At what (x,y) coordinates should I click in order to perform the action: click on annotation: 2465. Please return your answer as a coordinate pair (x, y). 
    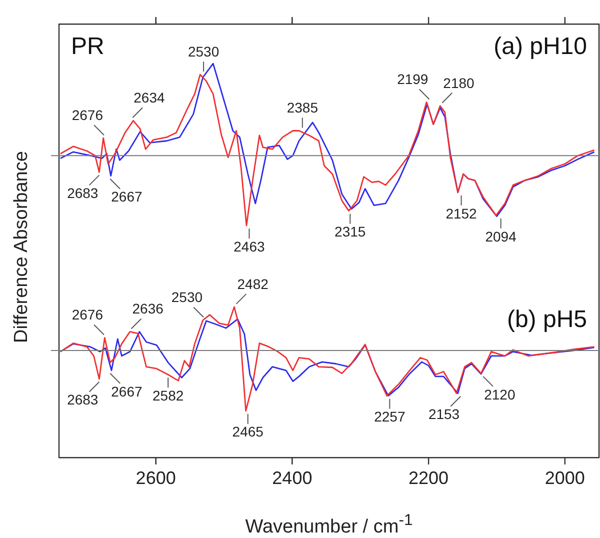
    Looking at the image, I should click on (248, 432).